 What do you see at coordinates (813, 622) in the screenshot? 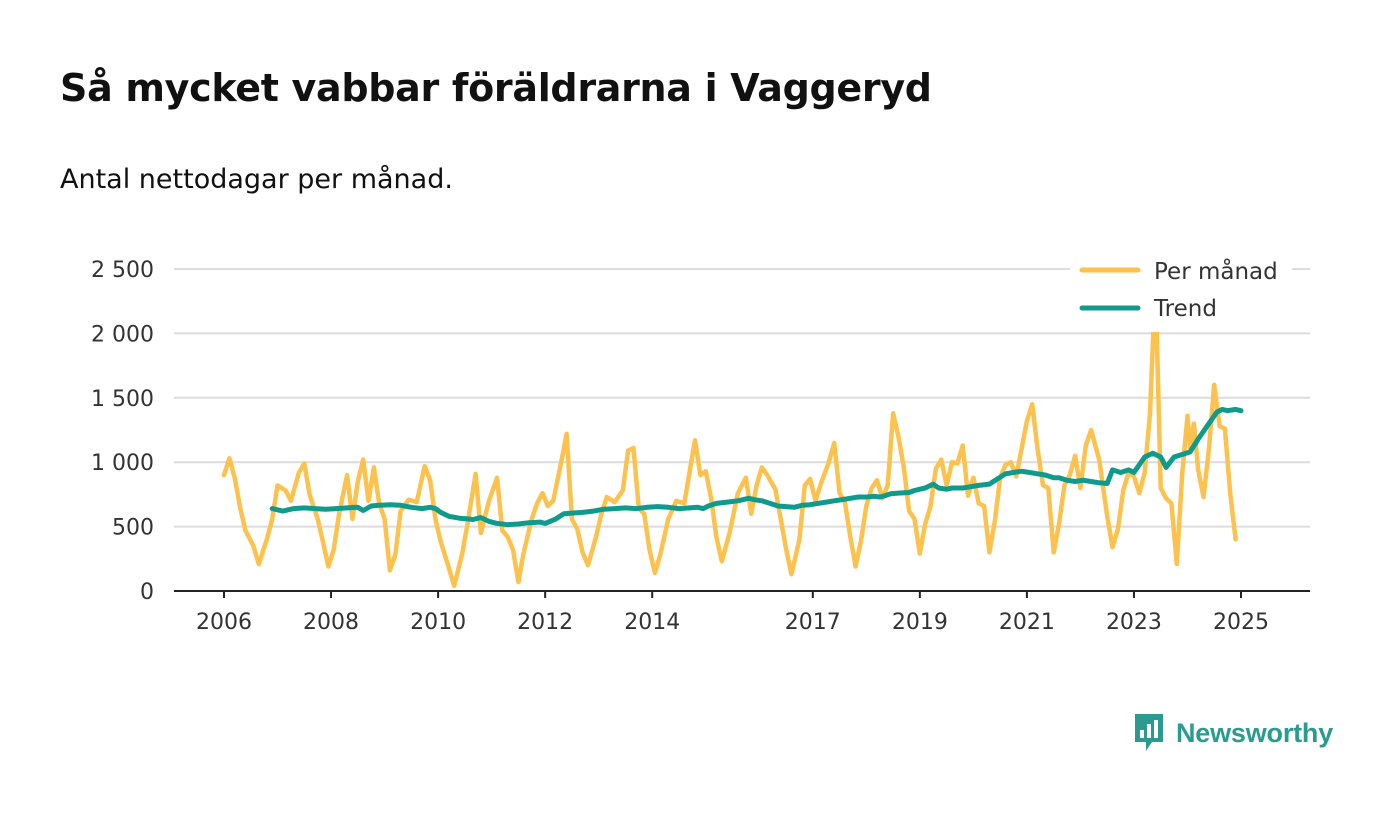
I see `x-tick-label: 2017` at bounding box center [813, 622].